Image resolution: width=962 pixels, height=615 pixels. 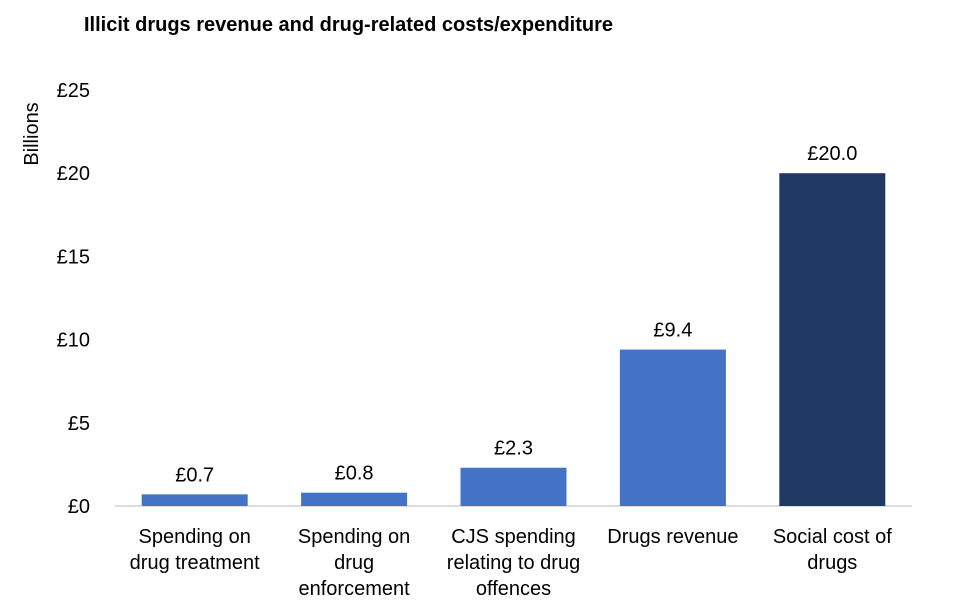 What do you see at coordinates (355, 589) in the screenshot?
I see `category-label-line: enforcement` at bounding box center [355, 589].